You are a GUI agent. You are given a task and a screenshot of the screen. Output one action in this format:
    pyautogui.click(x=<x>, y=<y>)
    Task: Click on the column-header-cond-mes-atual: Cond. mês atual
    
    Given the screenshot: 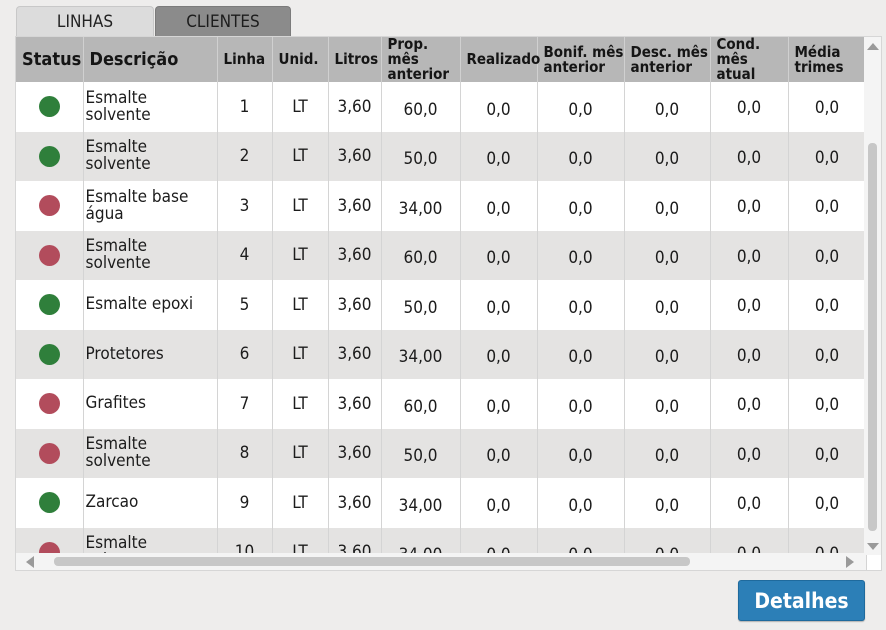 What is the action you would take?
    pyautogui.click(x=749, y=59)
    